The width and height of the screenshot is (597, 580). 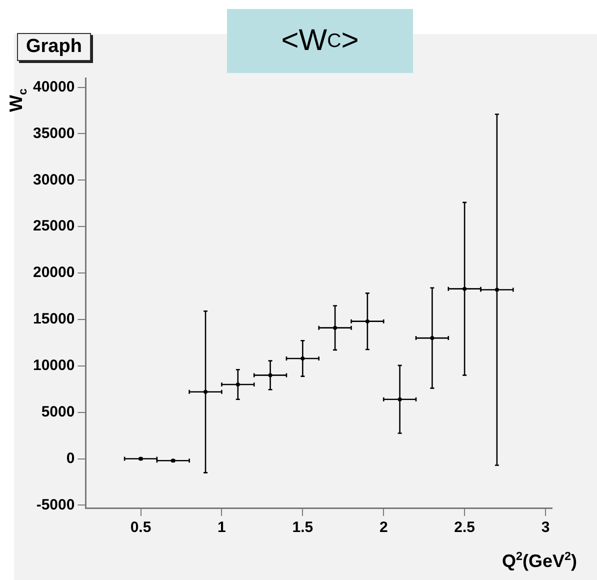 I want to click on x-axis-title: Q$^{2}$(GeV$^{2}$), so click(x=539, y=561).